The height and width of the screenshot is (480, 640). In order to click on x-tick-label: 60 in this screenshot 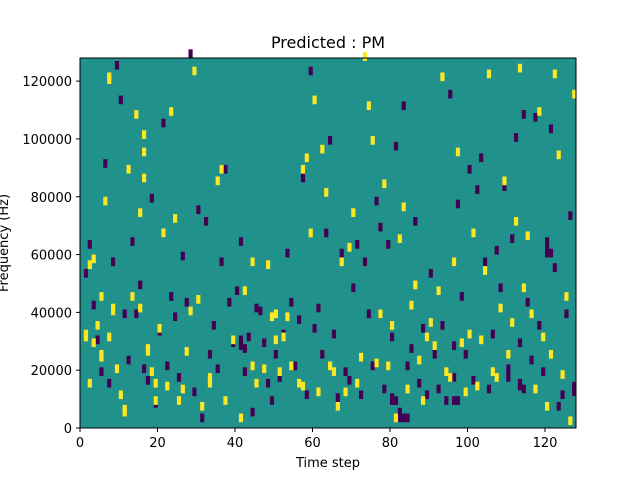, I will do `click(312, 443)`.